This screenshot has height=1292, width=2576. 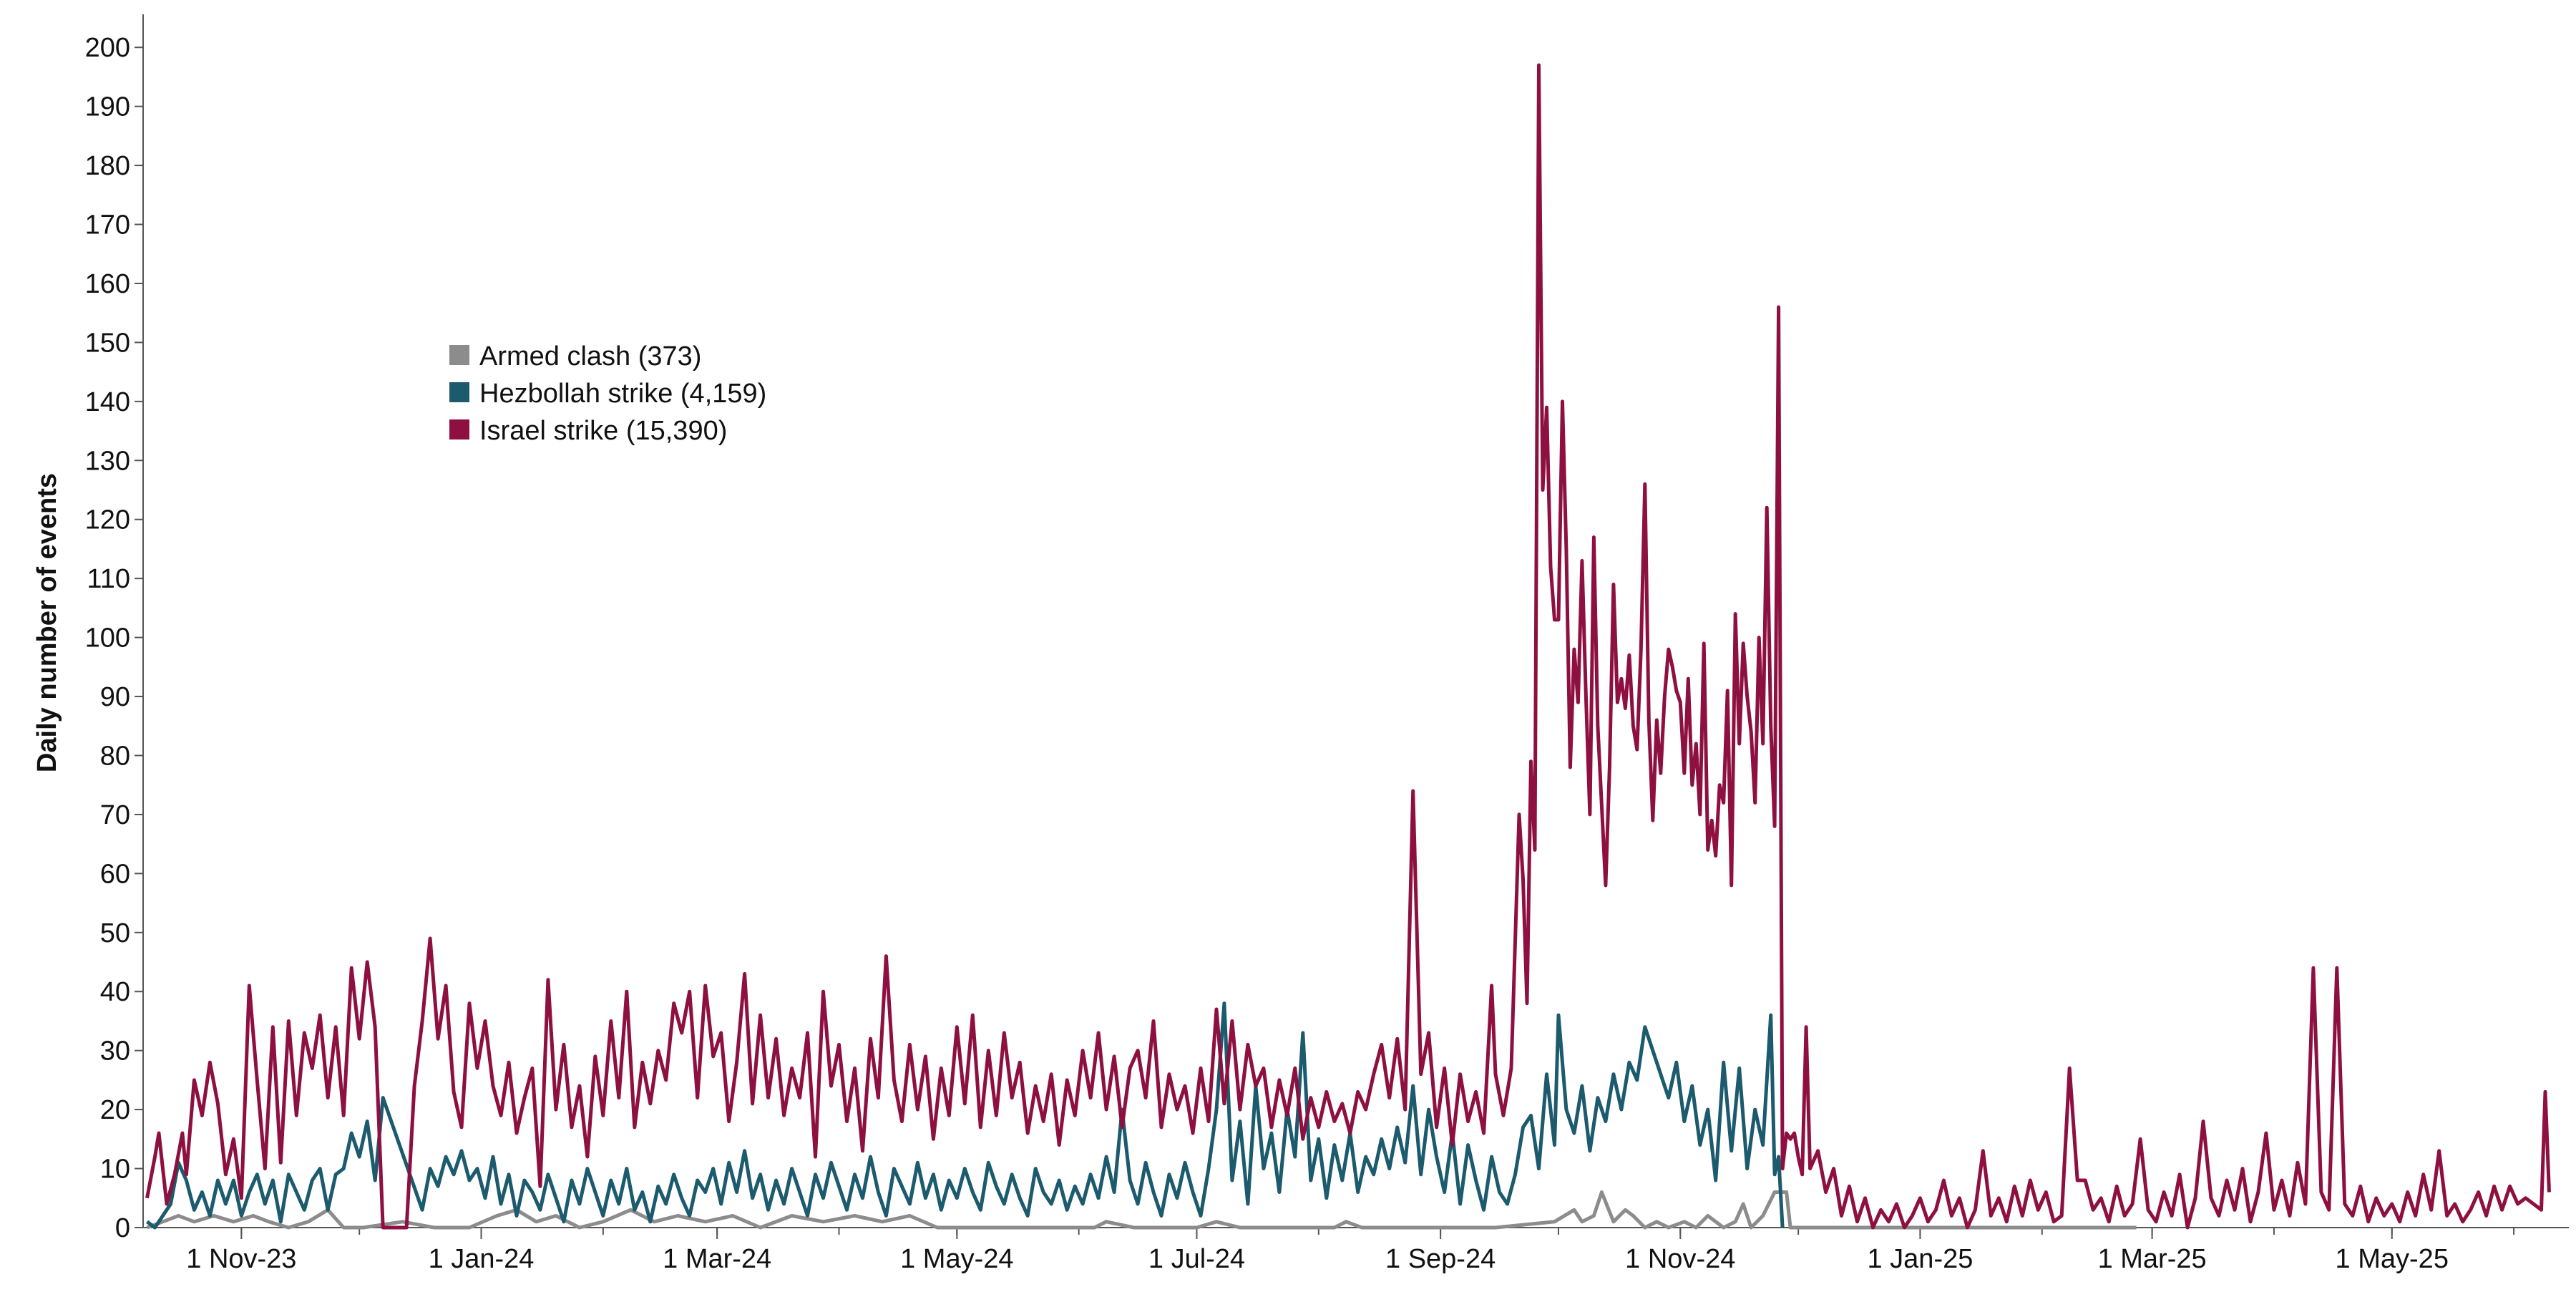 What do you see at coordinates (956, 1259) in the screenshot?
I see `x-tick-label: 1 May-24` at bounding box center [956, 1259].